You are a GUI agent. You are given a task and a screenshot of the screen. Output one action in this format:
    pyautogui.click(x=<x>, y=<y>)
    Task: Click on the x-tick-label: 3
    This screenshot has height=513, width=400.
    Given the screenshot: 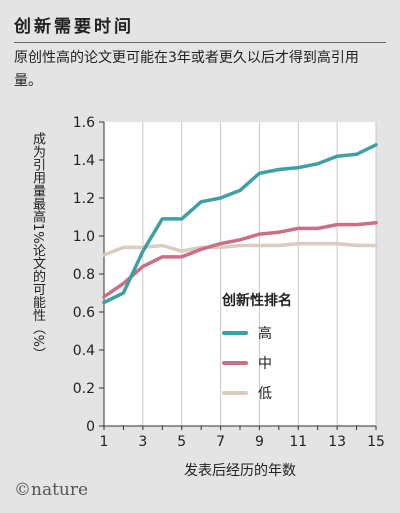 What is the action you would take?
    pyautogui.click(x=142, y=442)
    